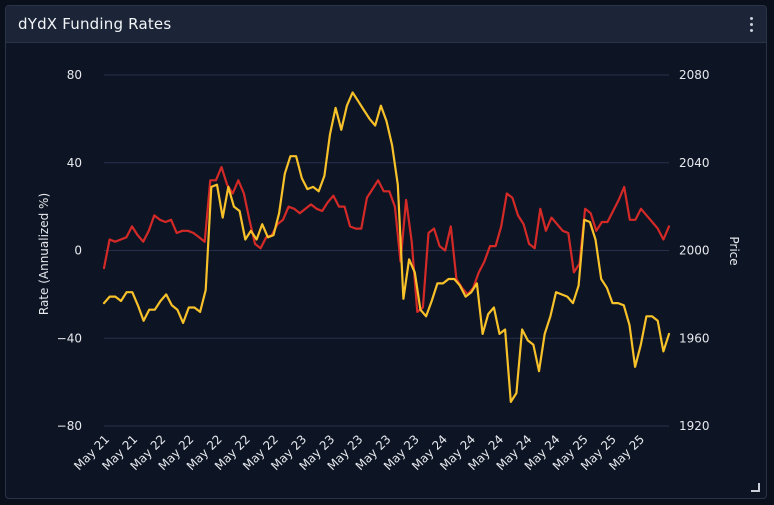 The image size is (774, 505). What do you see at coordinates (734, 250) in the screenshot?
I see `y2-axis-label: Price` at bounding box center [734, 250].